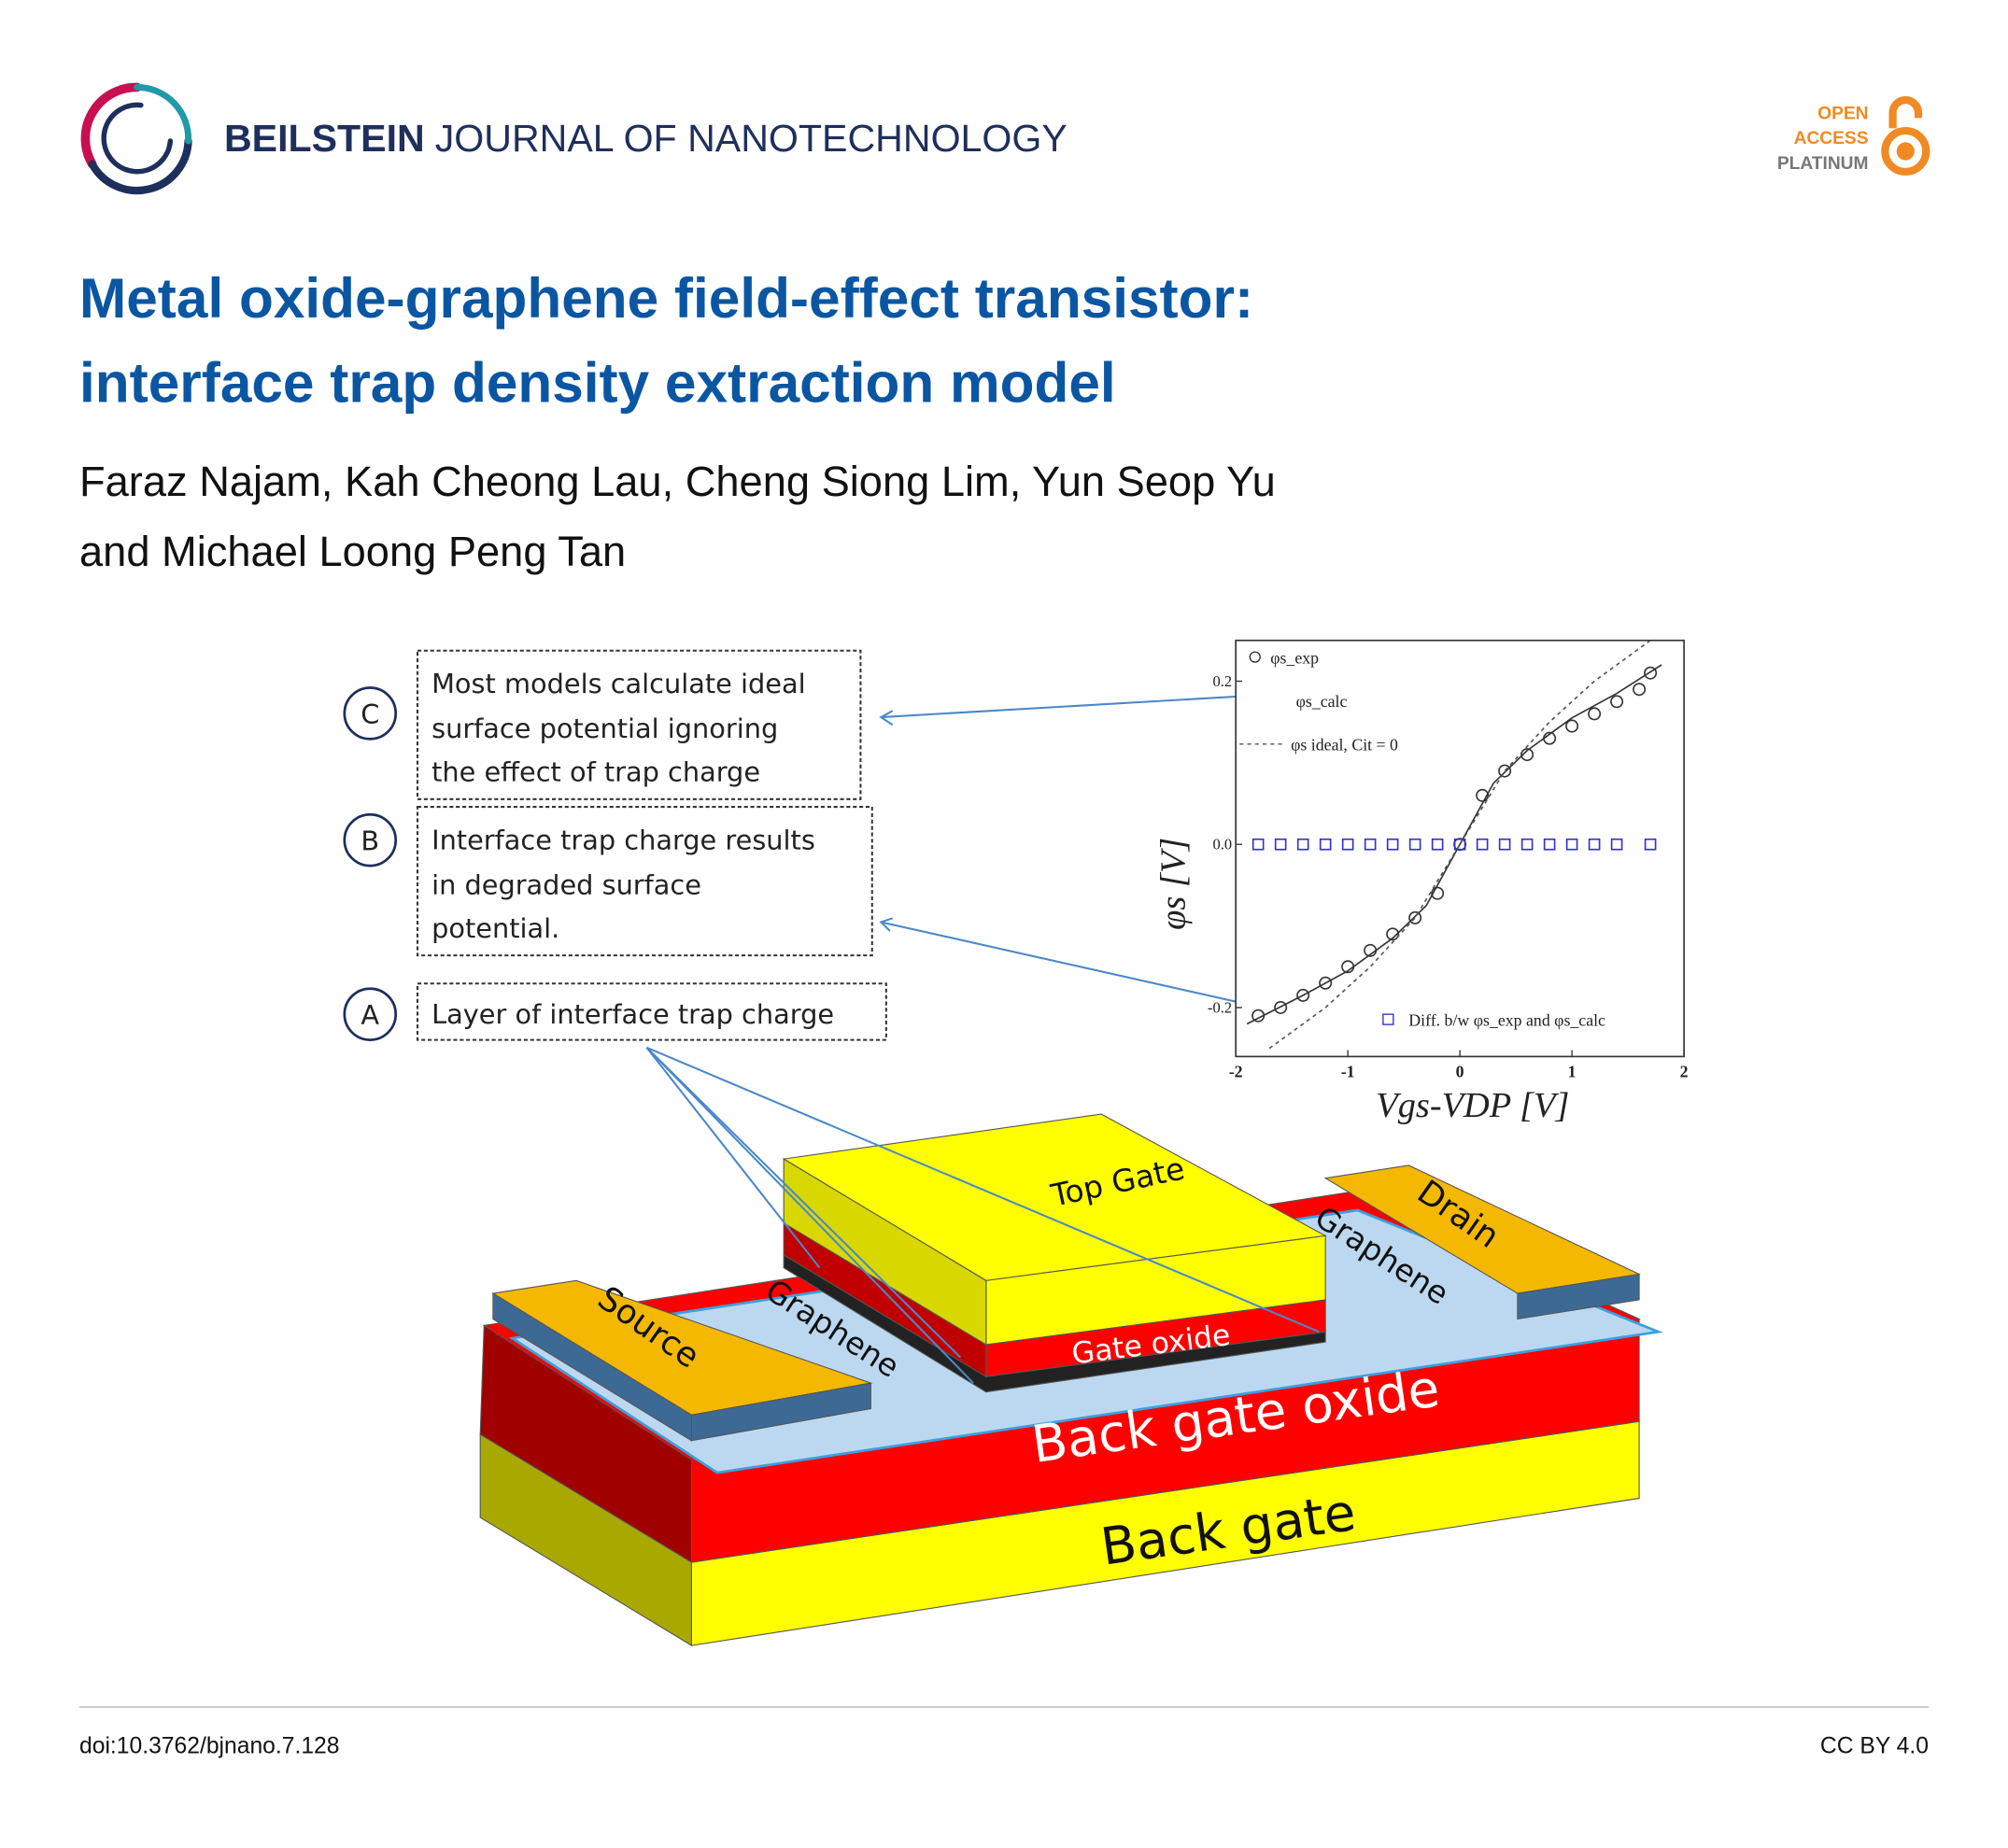 The height and width of the screenshot is (1848, 2008). I want to click on logo, so click(136, 138).